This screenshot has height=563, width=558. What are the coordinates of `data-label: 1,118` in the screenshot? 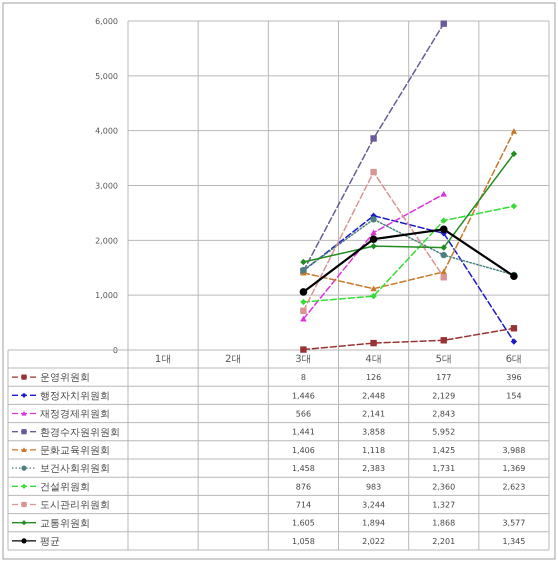 It's located at (374, 450).